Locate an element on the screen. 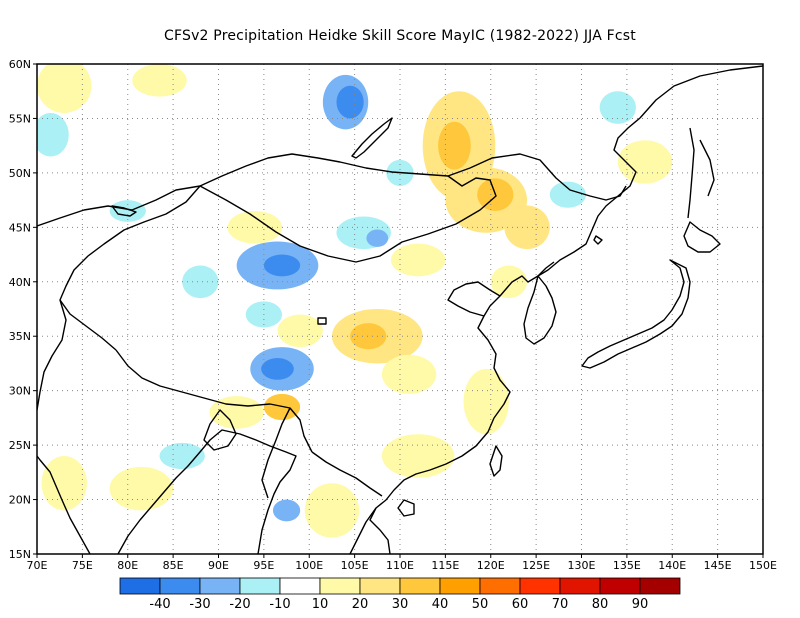 This screenshot has width=800, height=618. coastline-japan-honshu is located at coordinates (636, 314).